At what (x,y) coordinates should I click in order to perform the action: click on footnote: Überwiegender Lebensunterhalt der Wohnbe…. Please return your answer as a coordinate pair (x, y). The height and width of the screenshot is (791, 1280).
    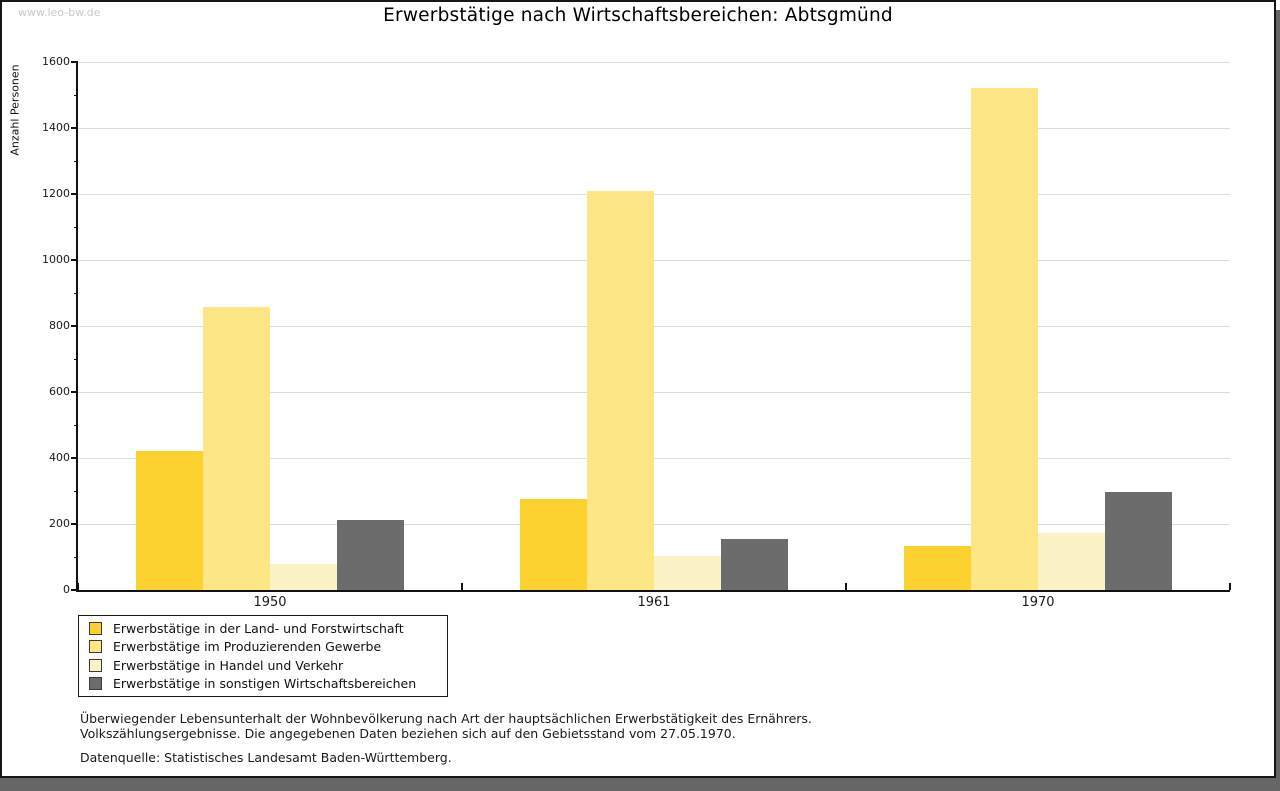
    Looking at the image, I should click on (446, 726).